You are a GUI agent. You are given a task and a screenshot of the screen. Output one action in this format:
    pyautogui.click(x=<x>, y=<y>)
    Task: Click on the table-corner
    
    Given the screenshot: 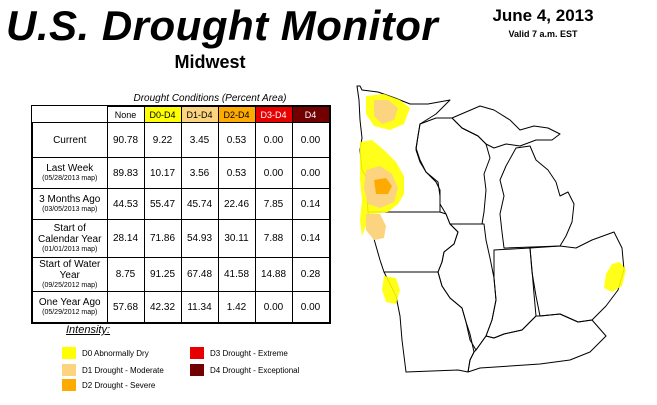 What is the action you would take?
    pyautogui.click(x=70, y=115)
    